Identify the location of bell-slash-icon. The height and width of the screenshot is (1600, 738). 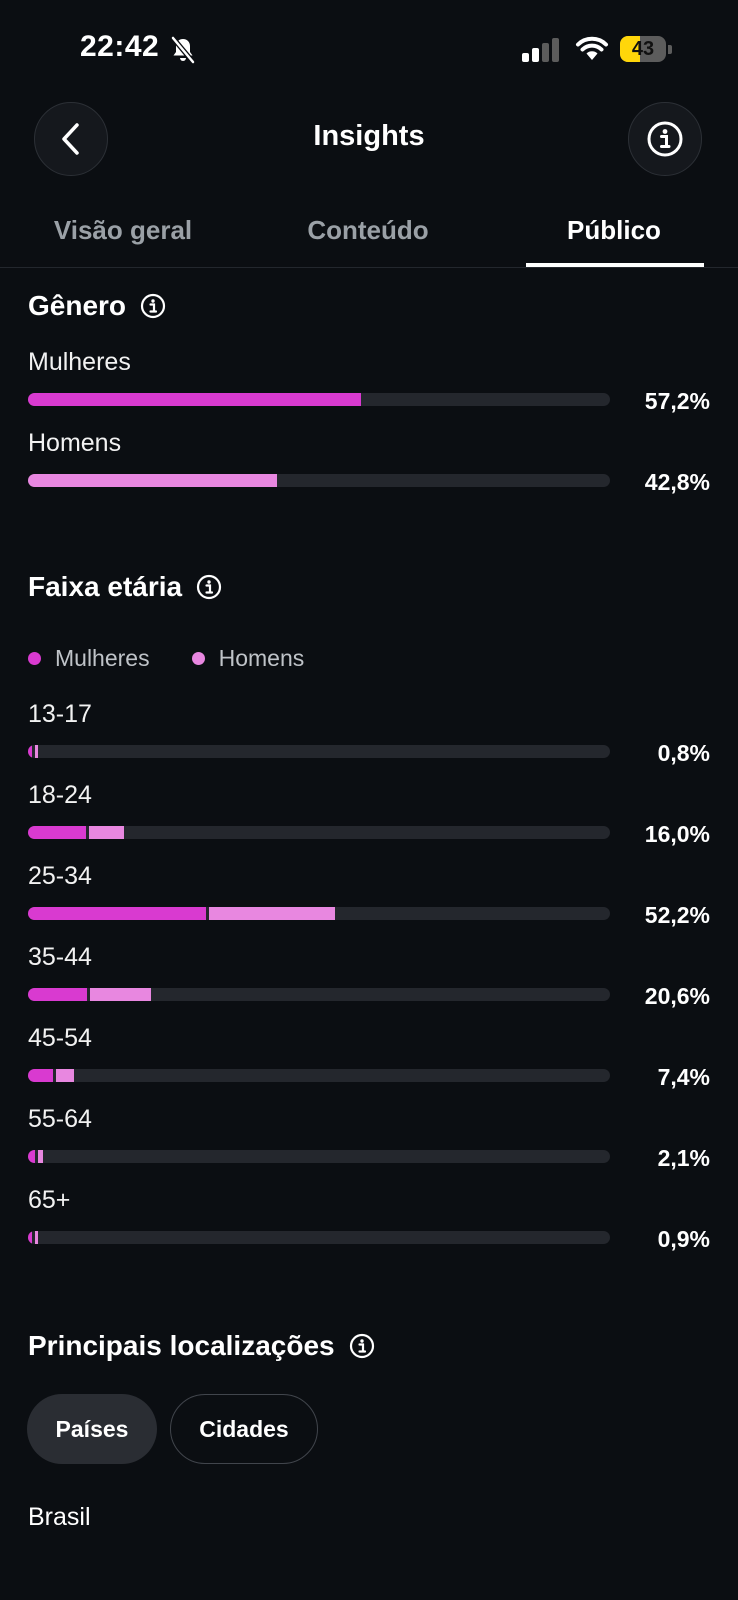
(183, 50).